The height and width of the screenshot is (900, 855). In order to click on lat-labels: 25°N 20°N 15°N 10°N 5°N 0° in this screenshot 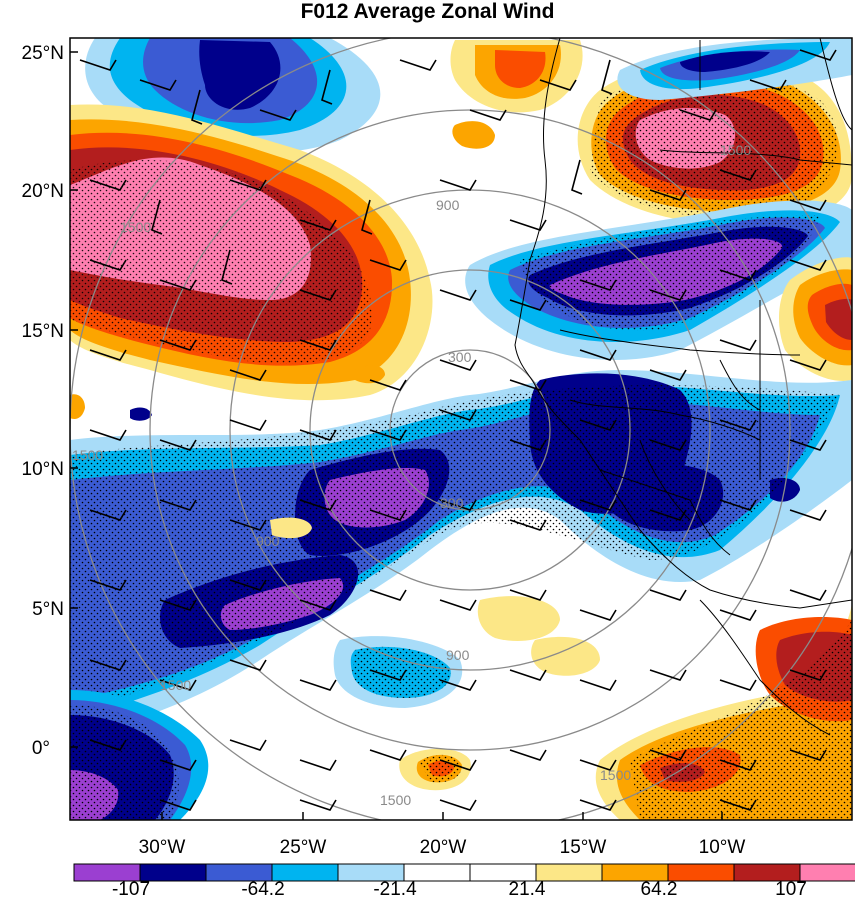, I will do `click(43, 401)`.